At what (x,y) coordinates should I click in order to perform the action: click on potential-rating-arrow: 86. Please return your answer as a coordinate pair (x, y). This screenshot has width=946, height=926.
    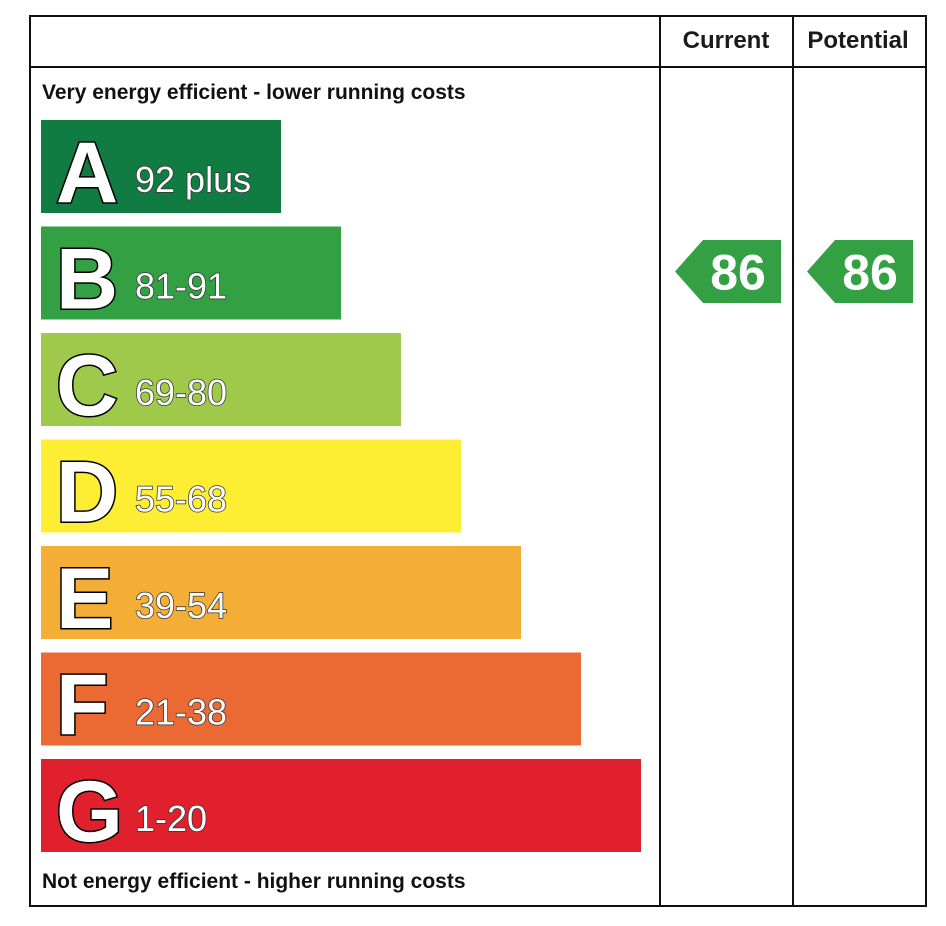
    Looking at the image, I should click on (860, 271).